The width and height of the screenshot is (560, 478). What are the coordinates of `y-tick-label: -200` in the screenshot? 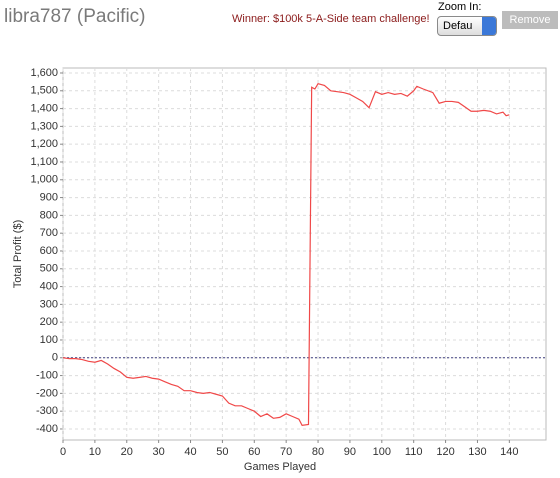 It's located at (47, 393).